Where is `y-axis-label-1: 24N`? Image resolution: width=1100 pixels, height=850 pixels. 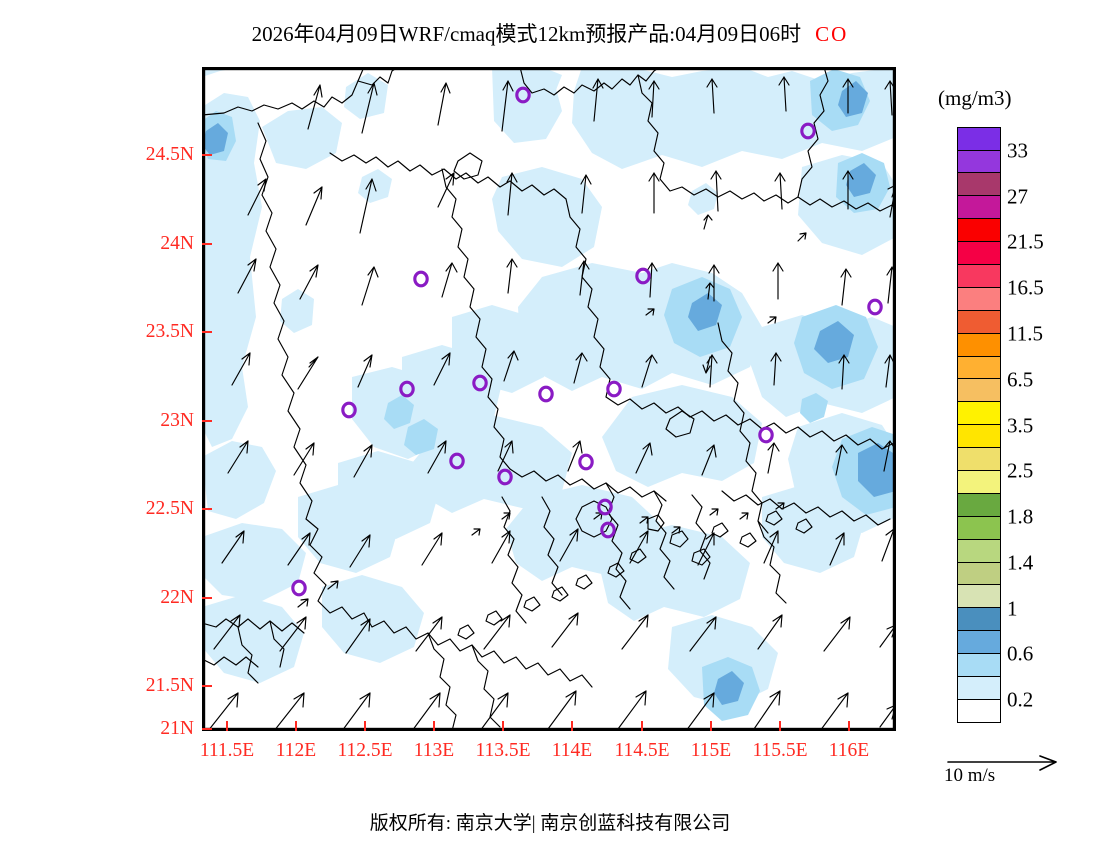
y-axis-label-1: 24N is located at coordinates (177, 243).